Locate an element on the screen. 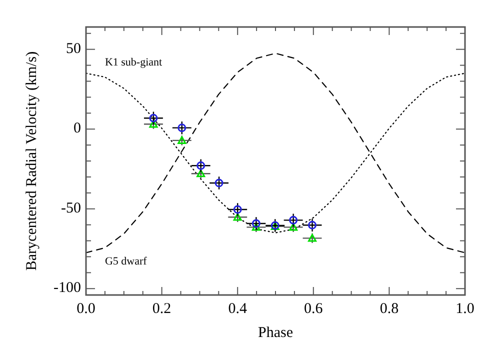 Image resolution: width=491 pixels, height=350 pixels. x-tick-label: 0.8 is located at coordinates (389, 309).